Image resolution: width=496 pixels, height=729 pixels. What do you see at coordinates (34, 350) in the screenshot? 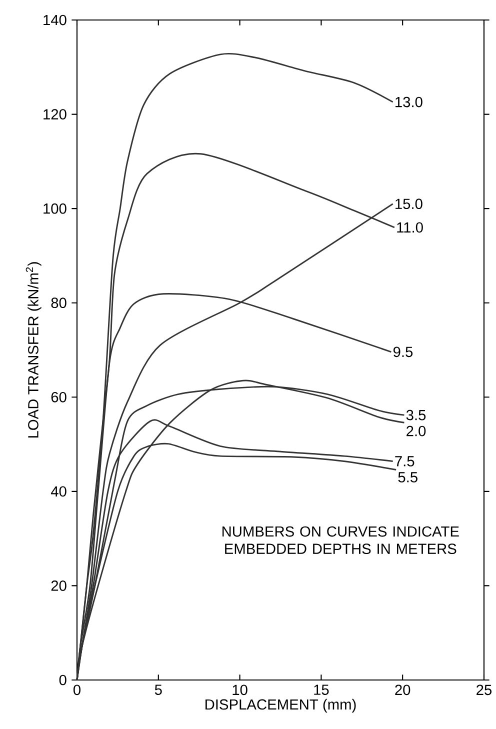
I see `y-axis-title: LOAD TRANSFER (kN/m$^{2}$)` at bounding box center [34, 350].